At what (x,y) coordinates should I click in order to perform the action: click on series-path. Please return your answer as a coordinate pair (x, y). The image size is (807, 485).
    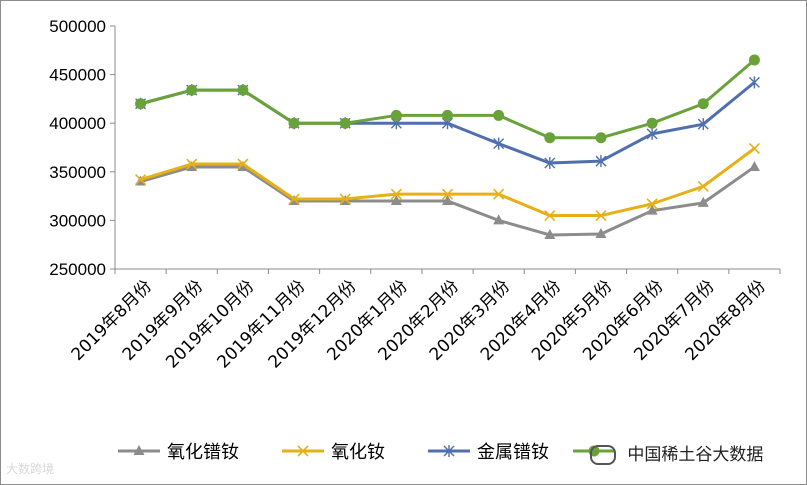
    Looking at the image, I should click on (448, 182).